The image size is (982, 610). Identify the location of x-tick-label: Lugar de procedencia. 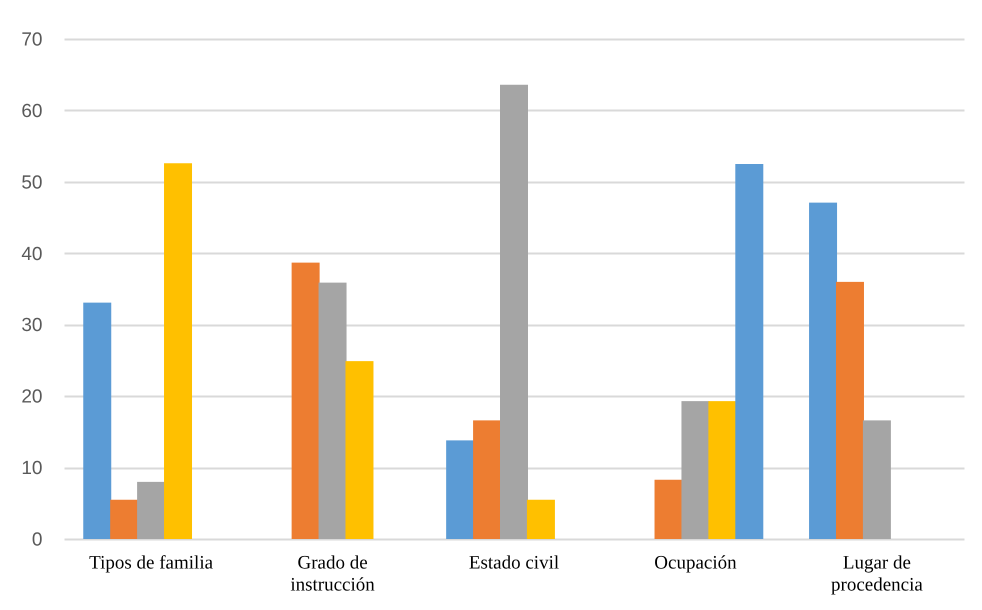
(877, 574).